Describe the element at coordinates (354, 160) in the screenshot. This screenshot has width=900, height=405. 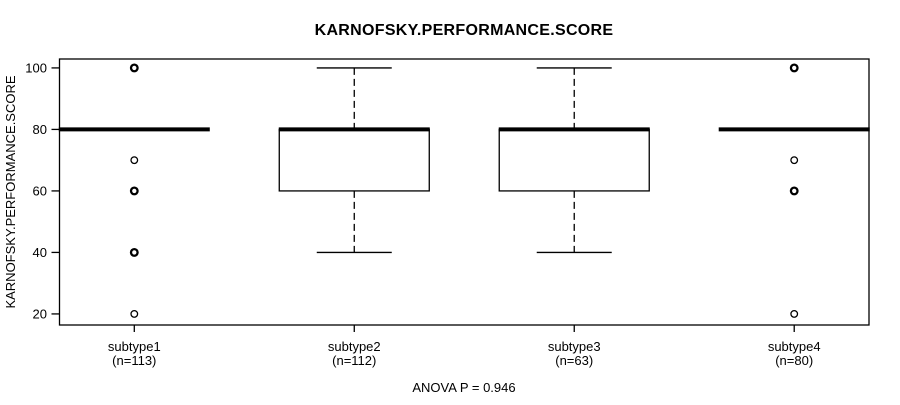
I see `iqr-box-subtype2` at that location.